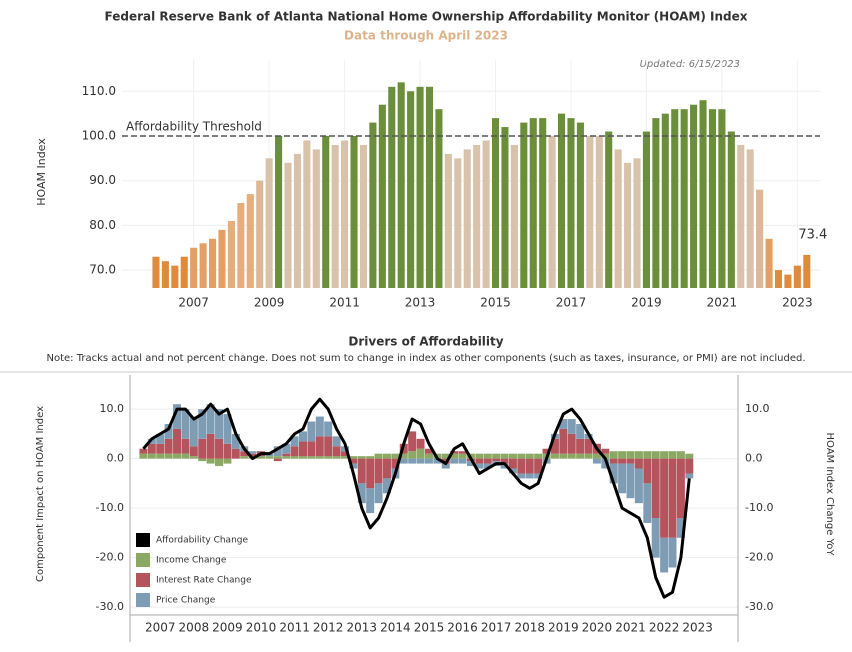 The image size is (852, 652). I want to click on data-label: 73.4, so click(812, 234).